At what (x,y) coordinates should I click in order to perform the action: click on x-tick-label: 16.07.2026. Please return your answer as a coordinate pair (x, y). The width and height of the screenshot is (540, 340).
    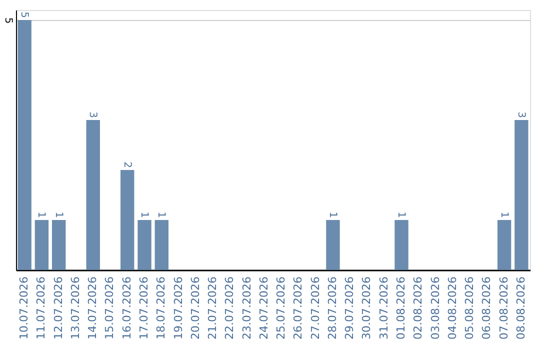
    Looking at the image, I should click on (127, 308).